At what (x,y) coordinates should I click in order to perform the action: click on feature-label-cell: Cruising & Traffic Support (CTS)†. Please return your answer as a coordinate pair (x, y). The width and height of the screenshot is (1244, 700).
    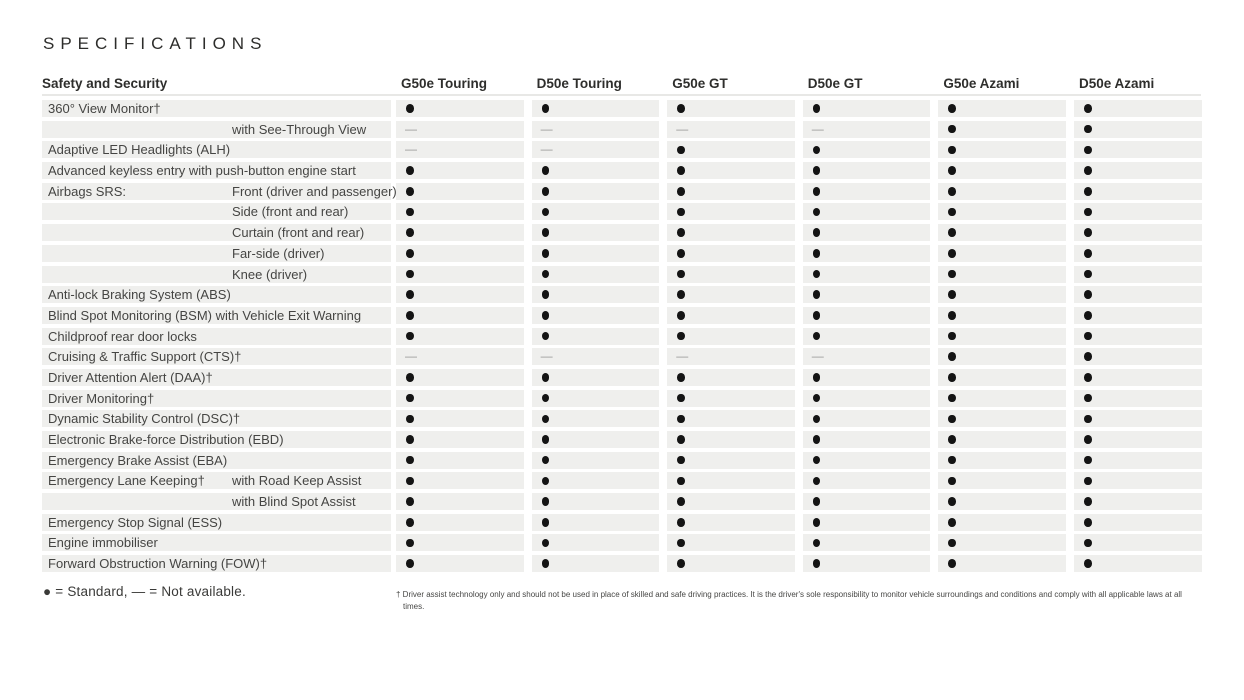
    Looking at the image, I should click on (216, 357).